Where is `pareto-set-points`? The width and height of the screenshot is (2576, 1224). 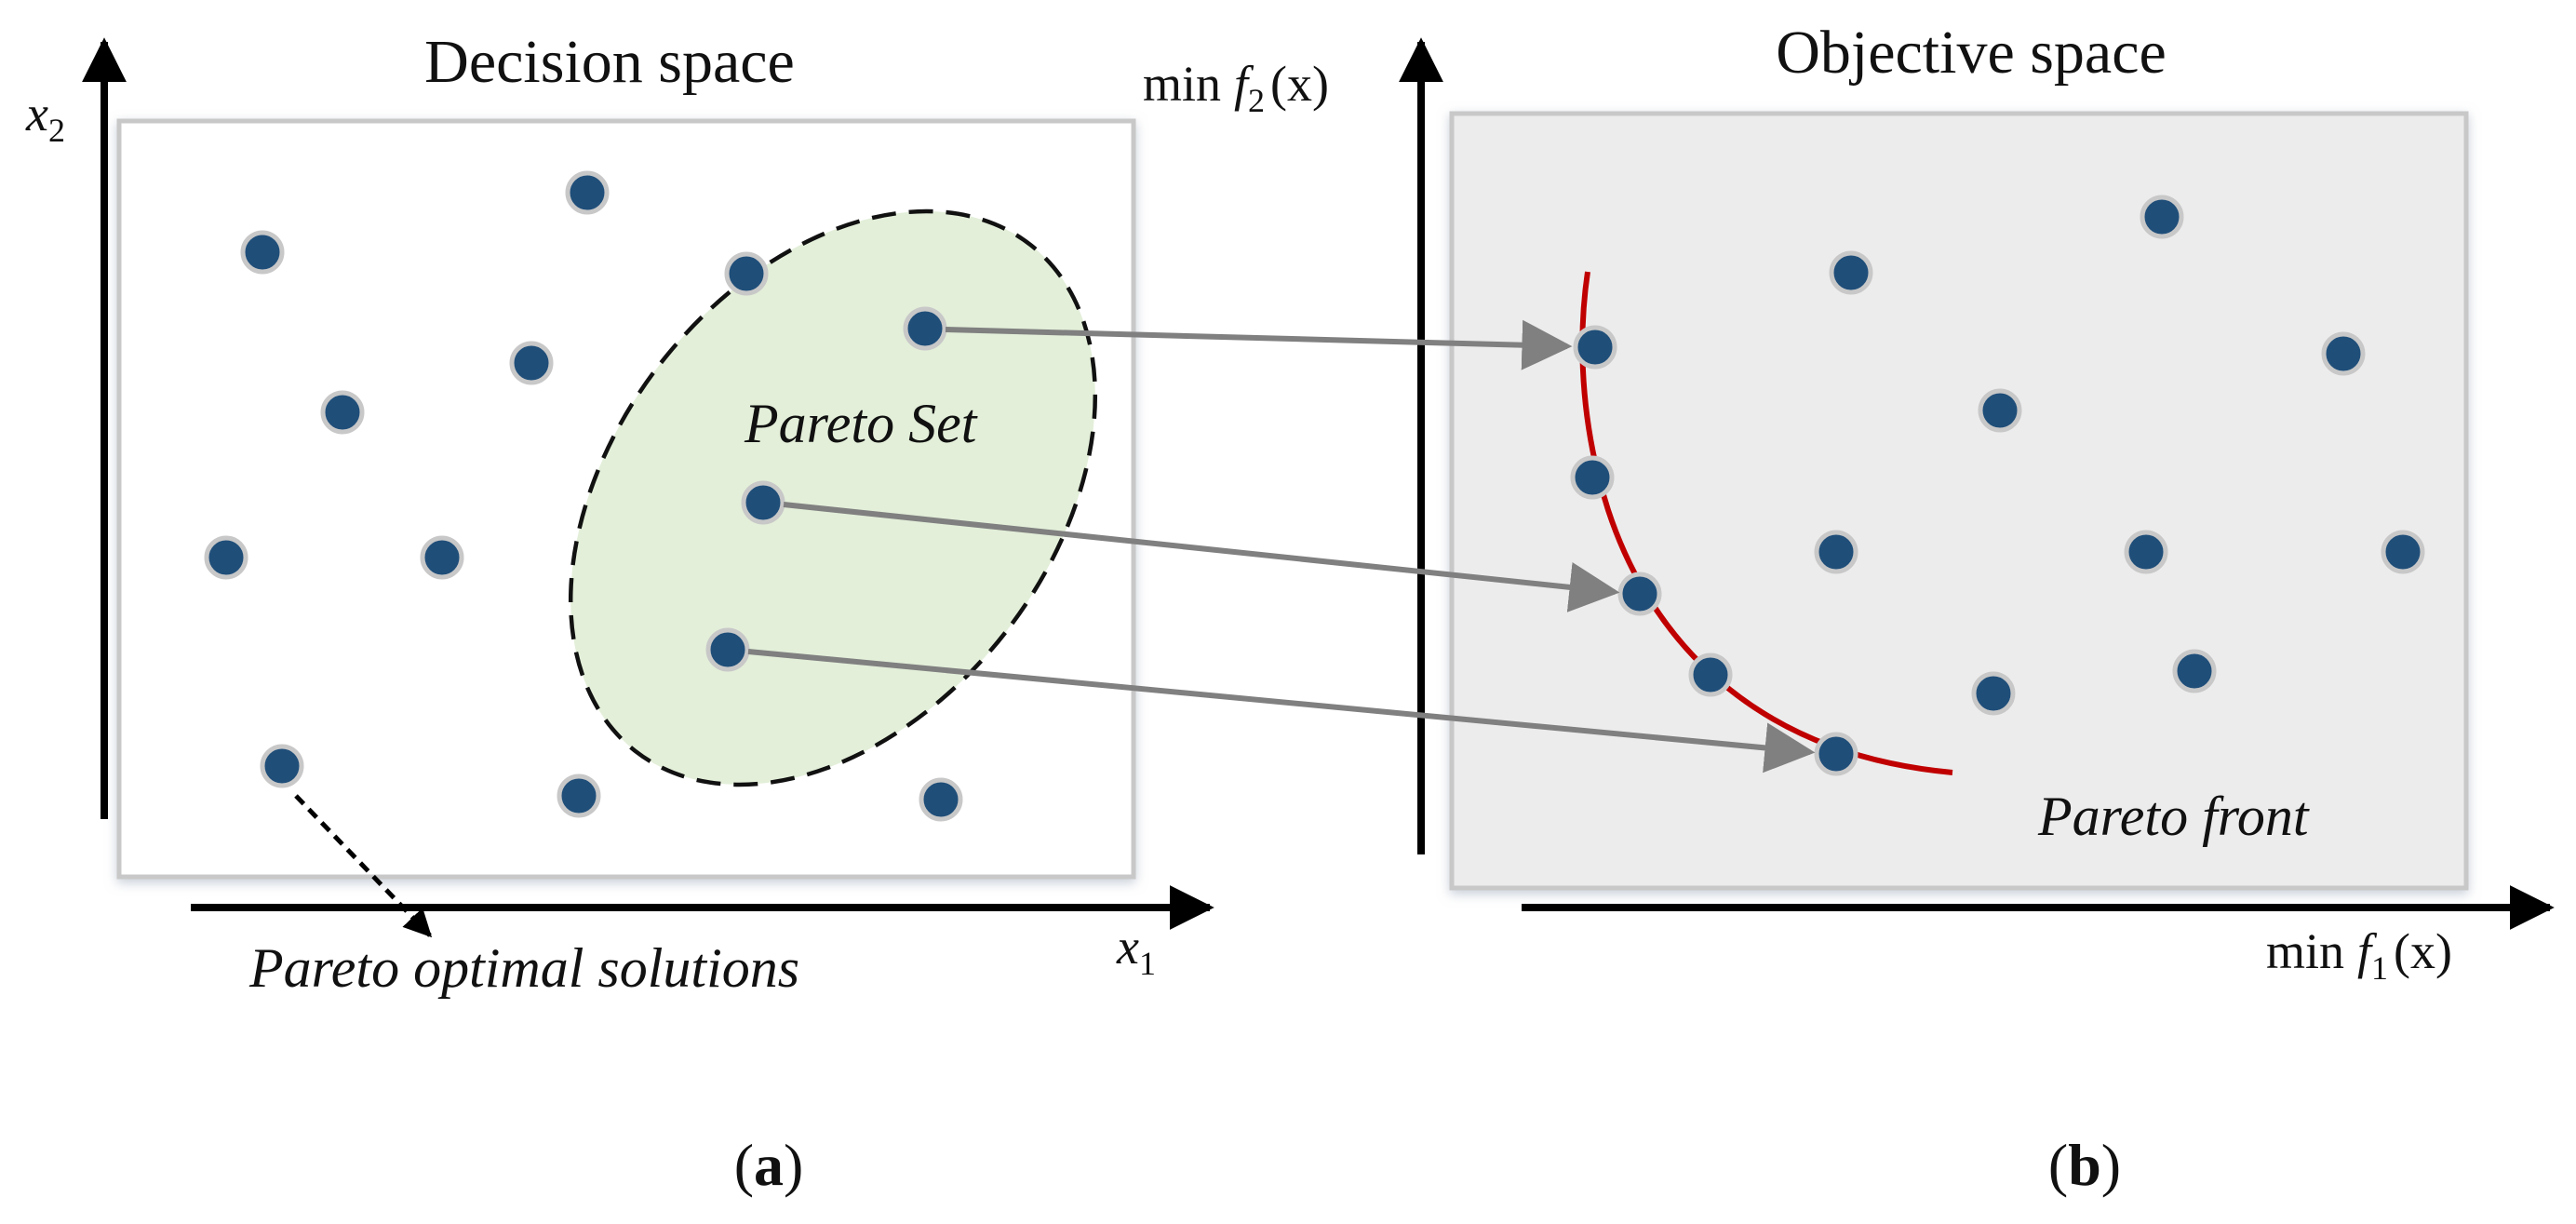
pareto-set-points is located at coordinates (826, 489).